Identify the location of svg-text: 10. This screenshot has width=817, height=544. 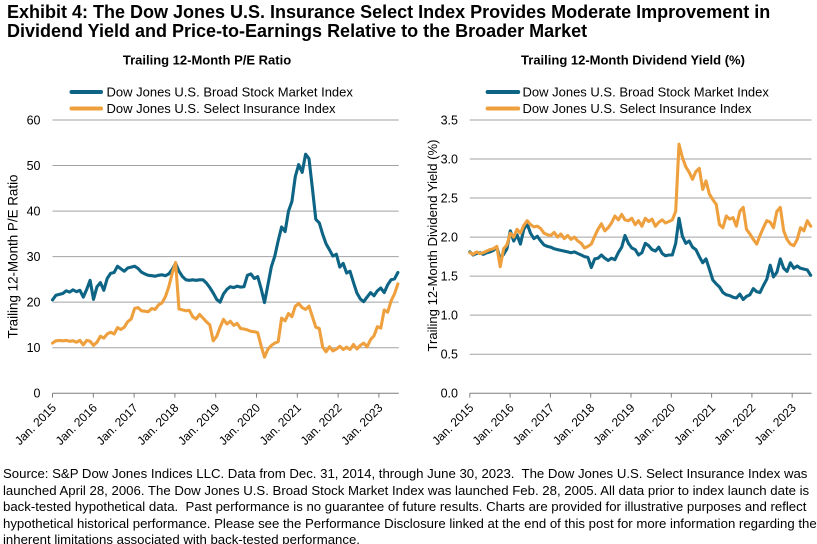
(34, 348).